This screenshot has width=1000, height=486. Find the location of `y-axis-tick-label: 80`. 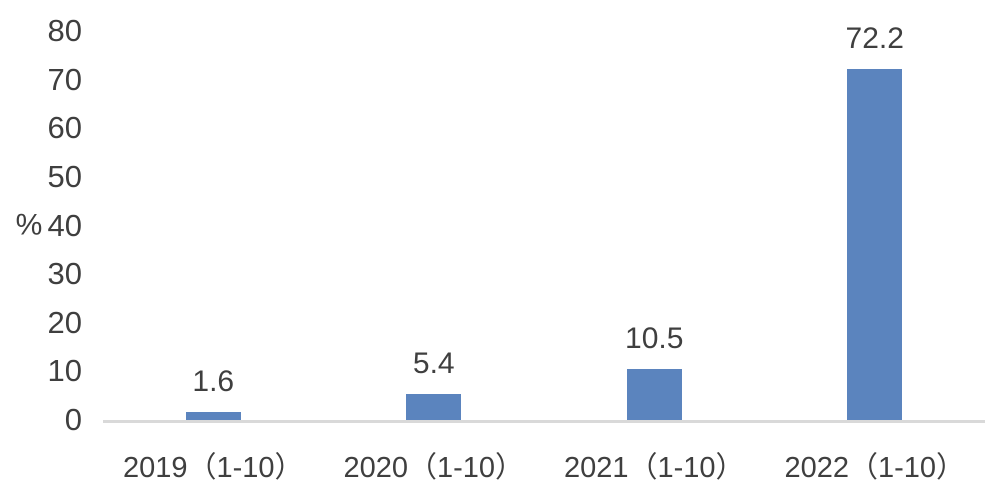

y-axis-tick-label: 80 is located at coordinates (64, 30).